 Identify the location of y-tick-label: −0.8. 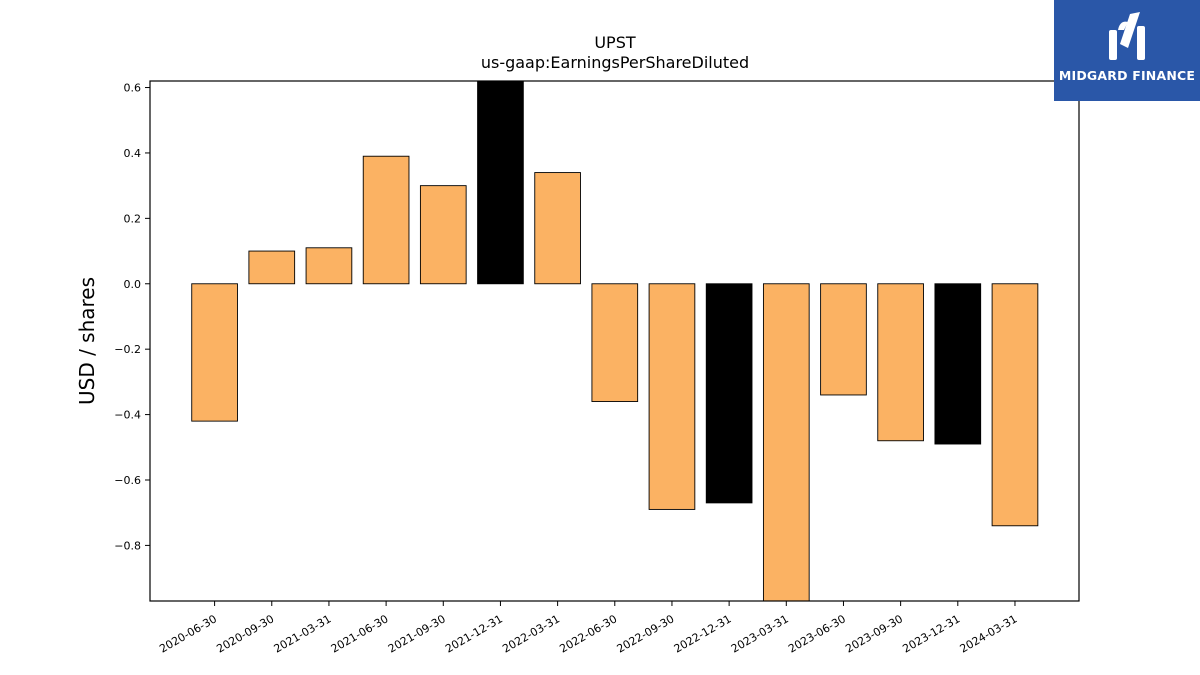
(127, 545).